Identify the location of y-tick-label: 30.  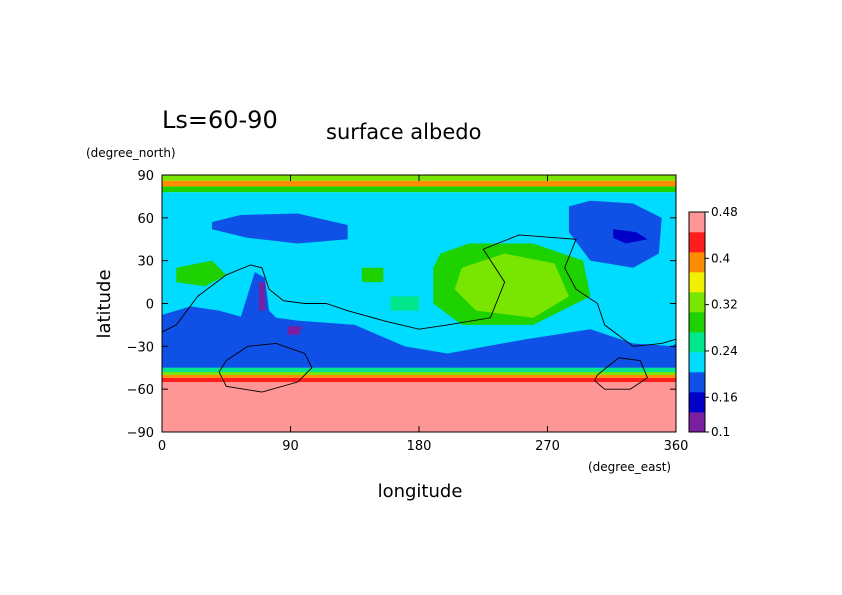
(145, 262).